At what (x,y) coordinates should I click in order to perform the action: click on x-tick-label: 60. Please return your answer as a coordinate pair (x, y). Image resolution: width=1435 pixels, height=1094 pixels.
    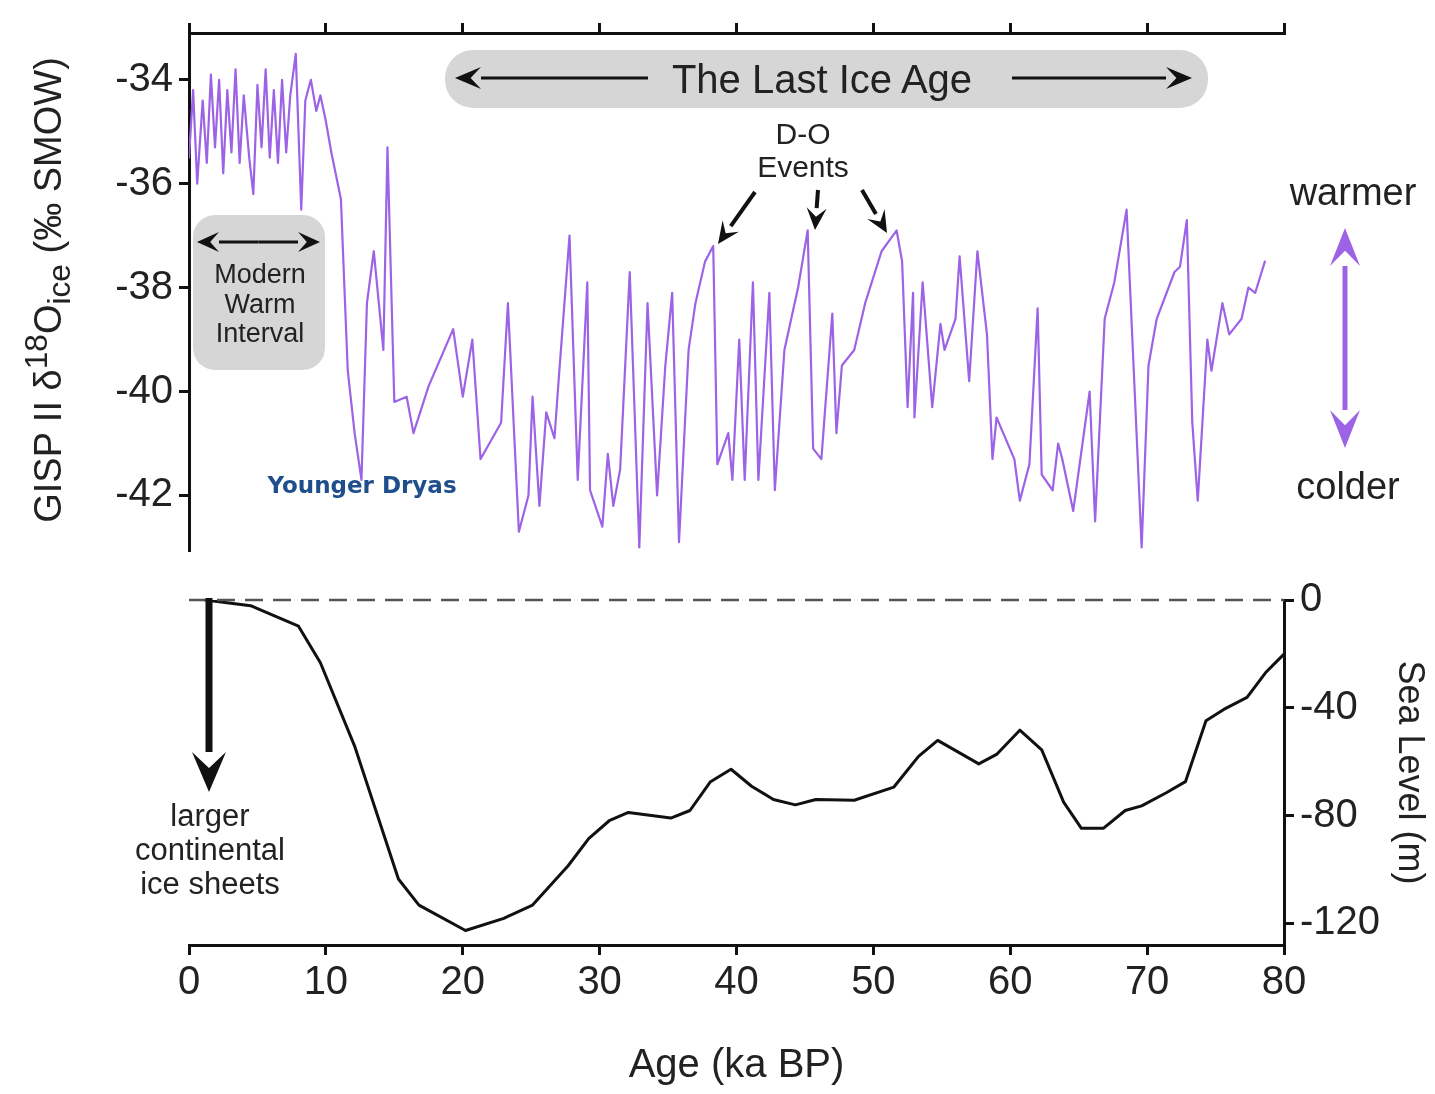
    Looking at the image, I should click on (1010, 980).